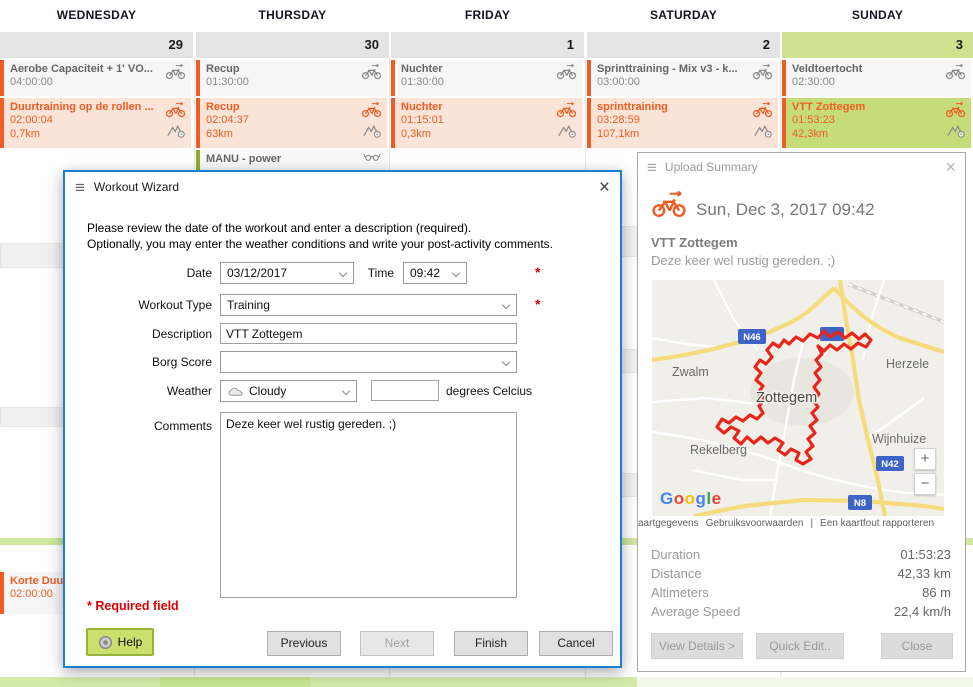 The image size is (973, 687). I want to click on svg-text: N8, so click(860, 503).